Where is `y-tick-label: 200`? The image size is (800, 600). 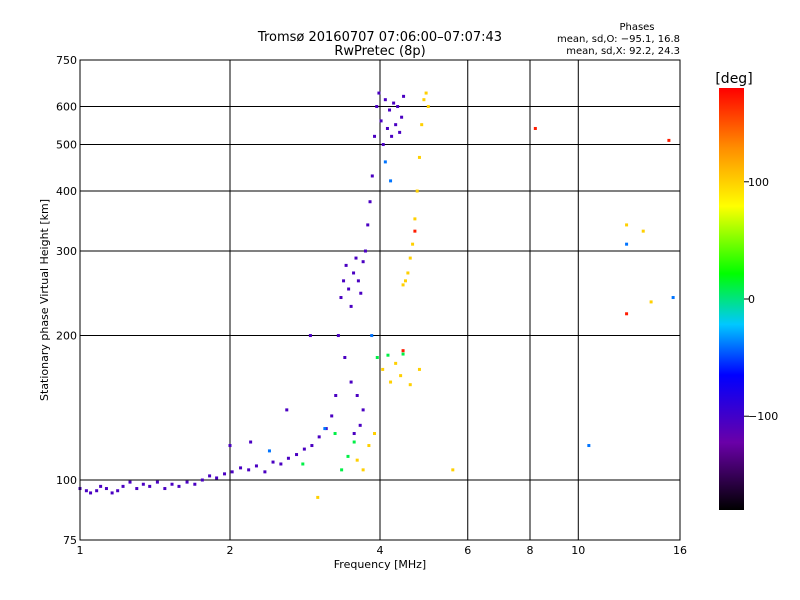
y-tick-label: 200 is located at coordinates (66, 336).